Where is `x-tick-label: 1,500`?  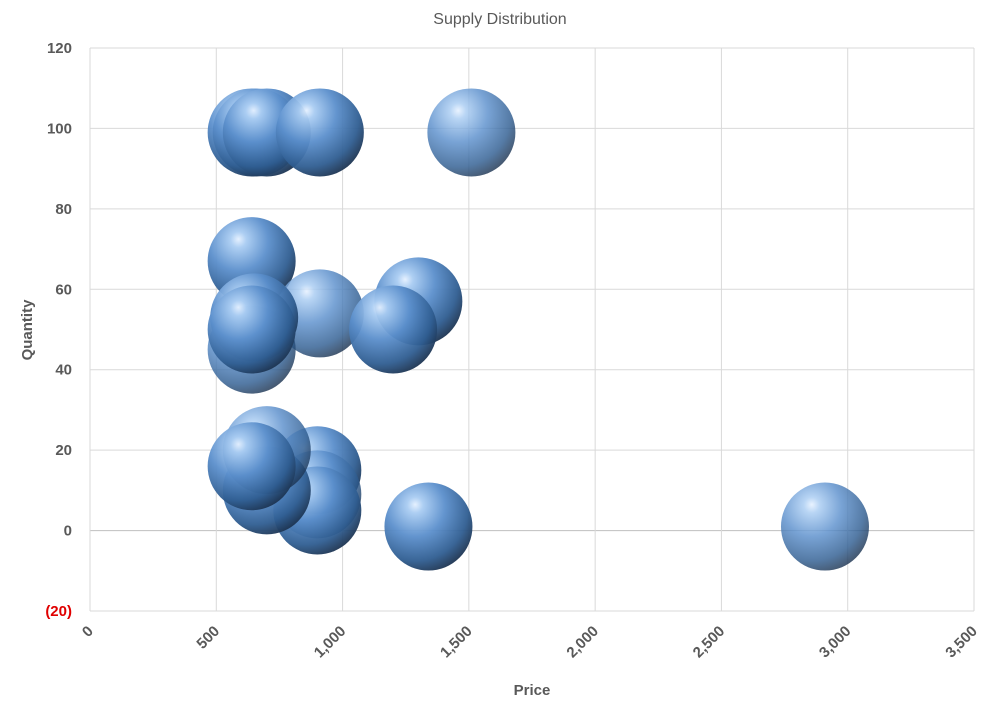
x-tick-label: 1,500 is located at coordinates (456, 642).